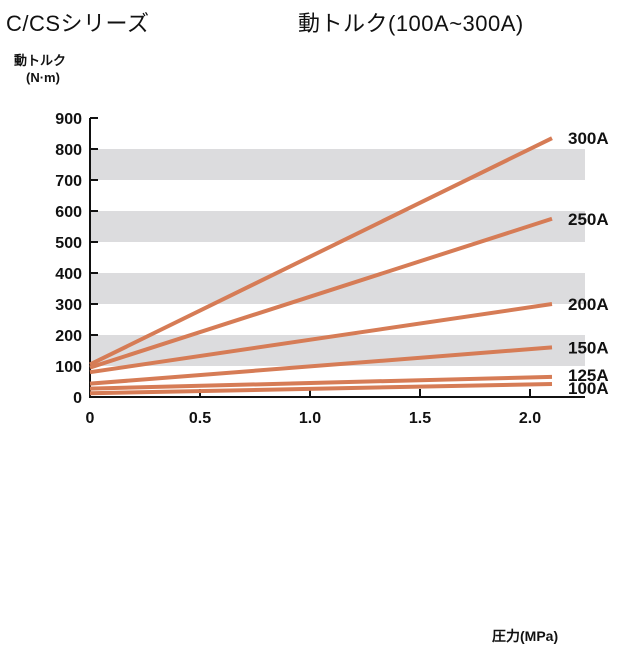 This screenshot has height=650, width=621. I want to click on x-tick-label: 0, so click(90, 418).